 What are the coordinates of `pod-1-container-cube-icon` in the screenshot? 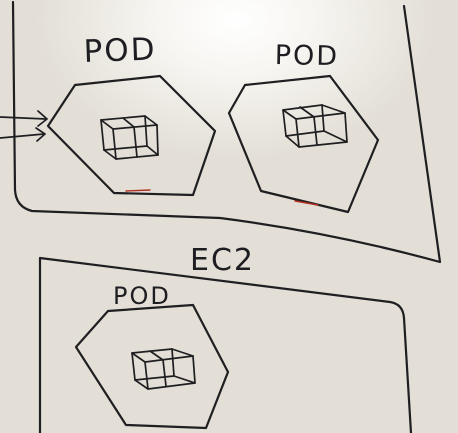 It's located at (129, 137).